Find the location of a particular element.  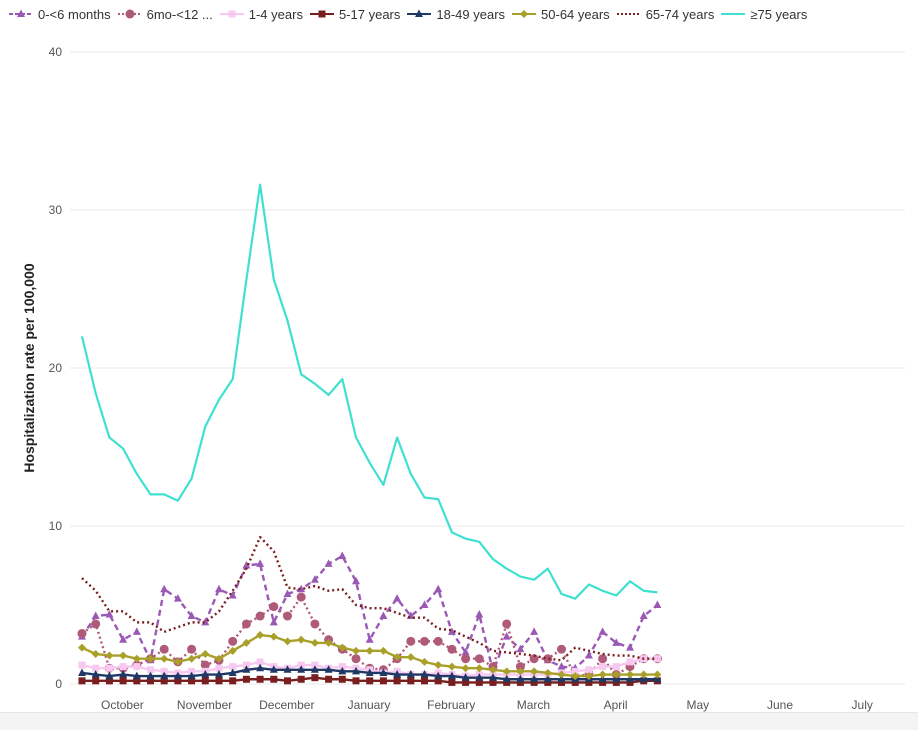

legend-item: 5-17 years is located at coordinates (354, 14).